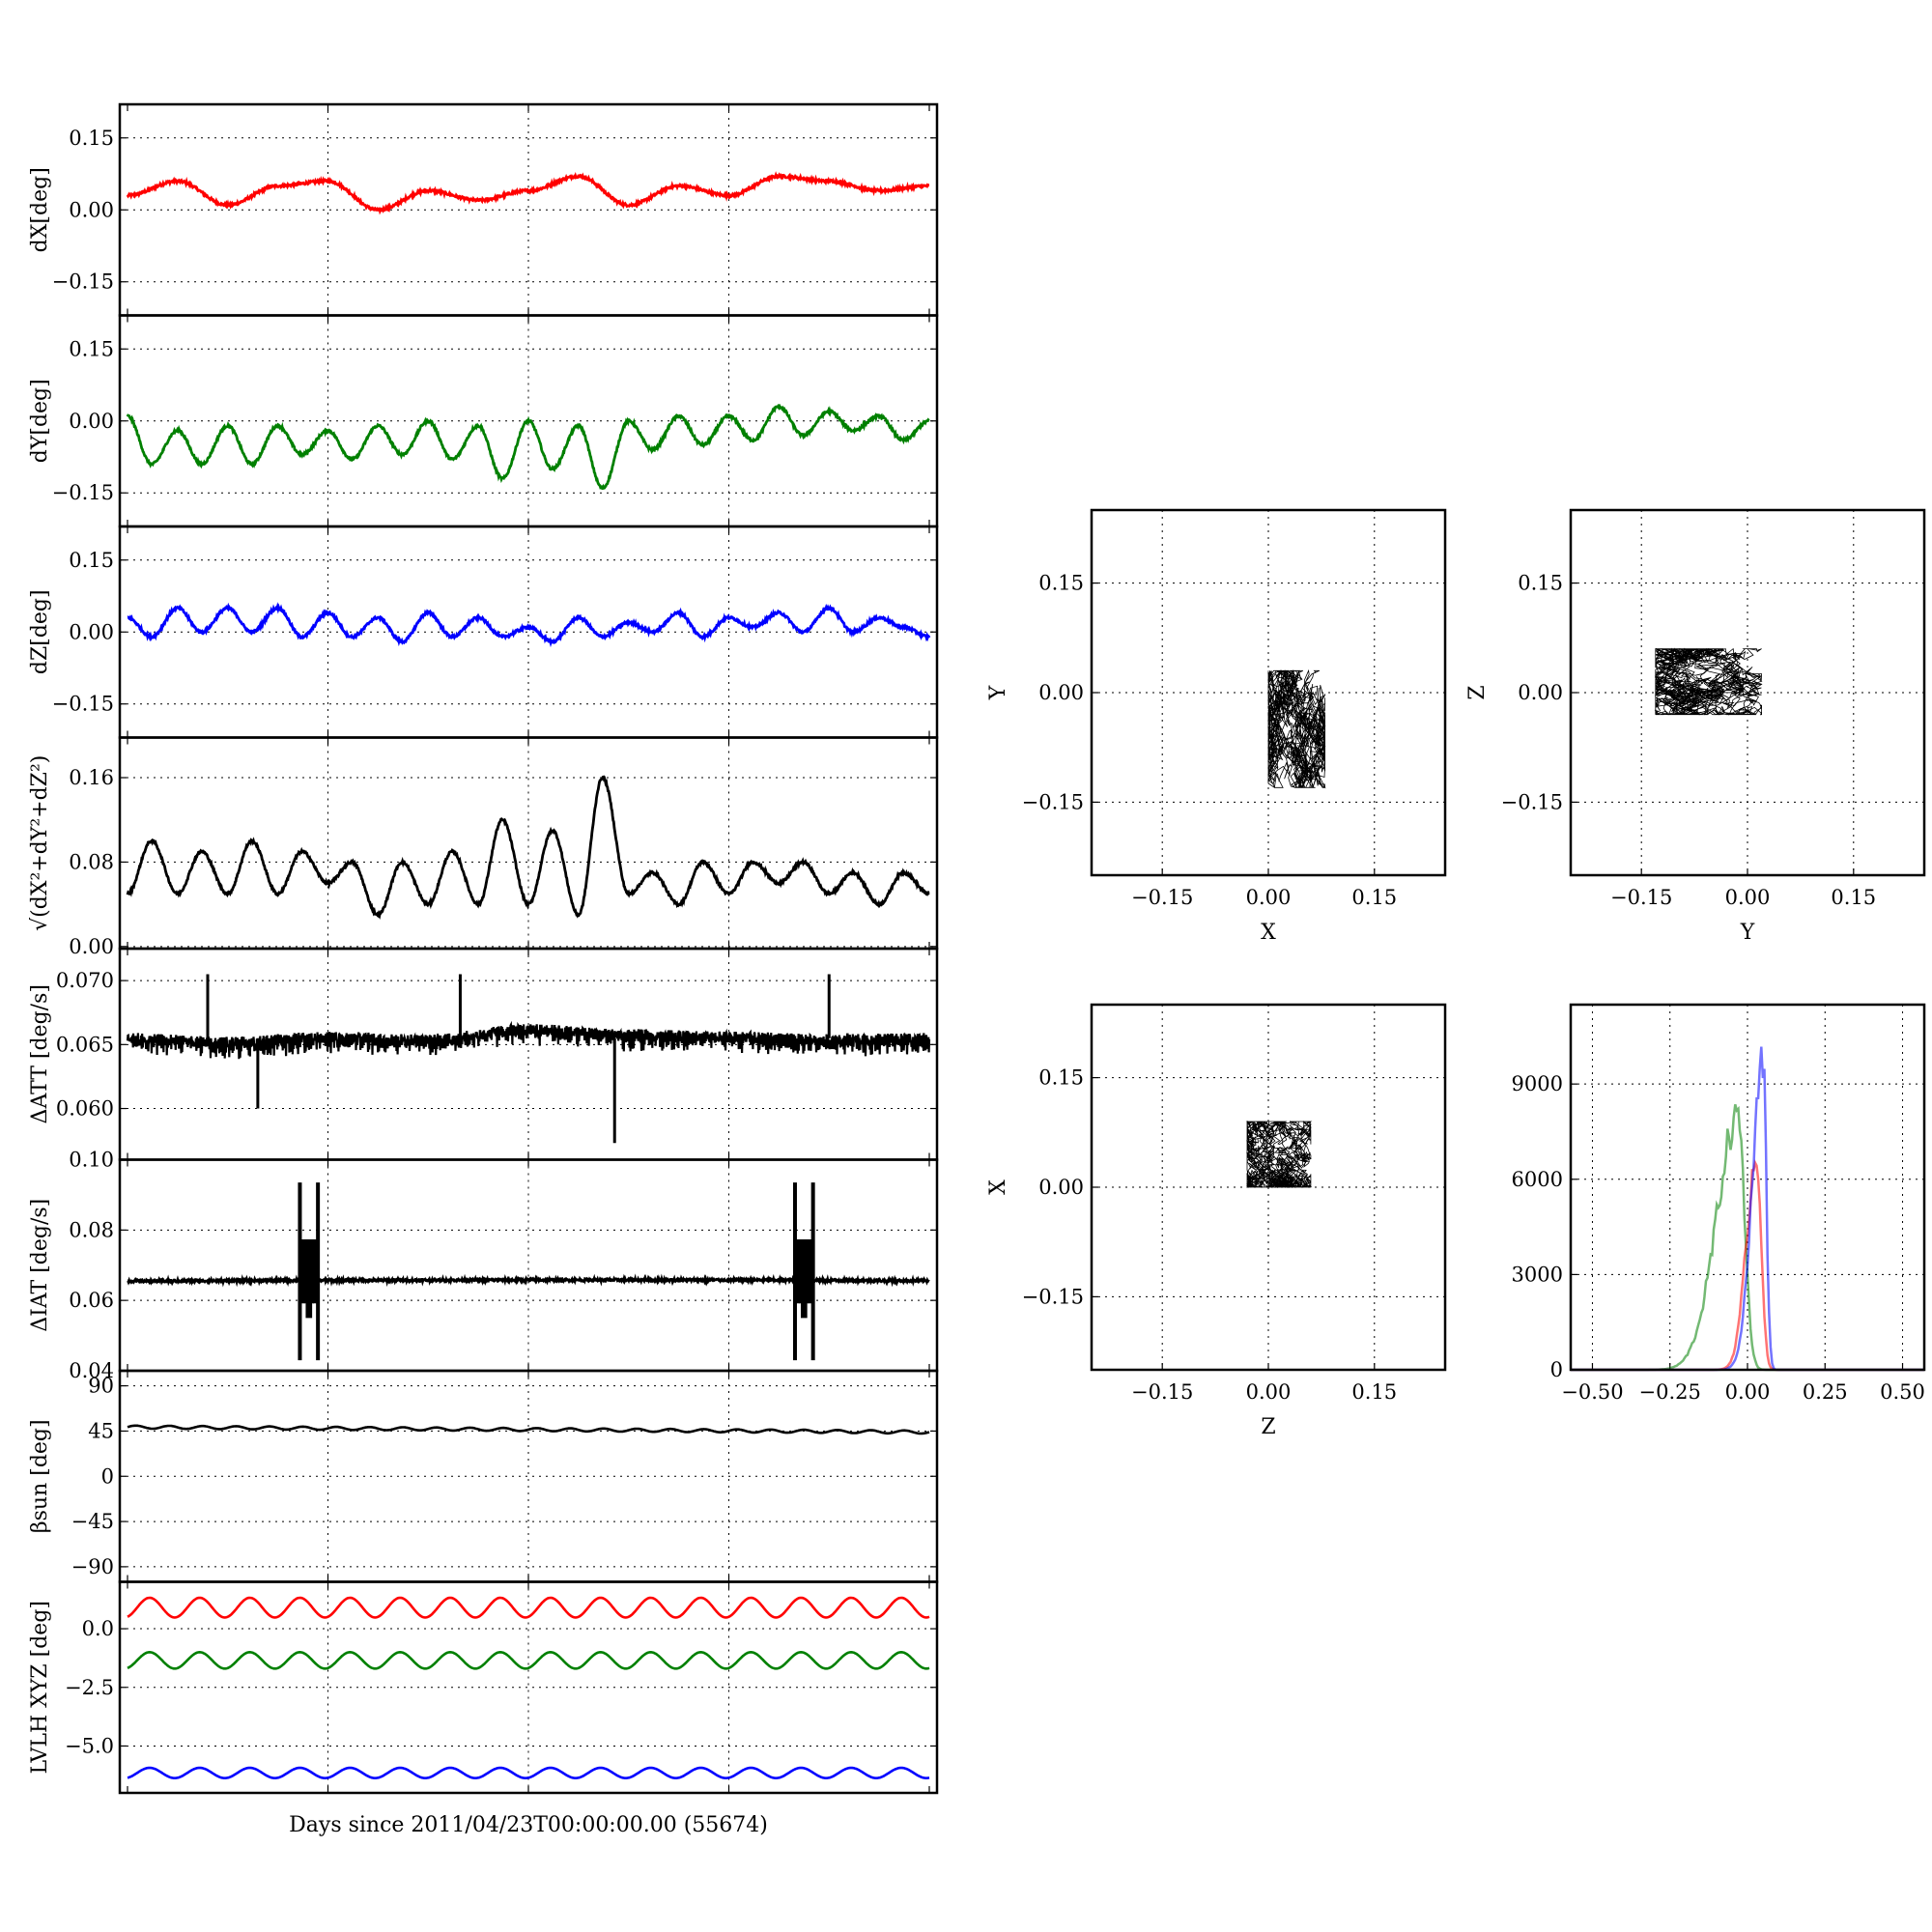 The width and height of the screenshot is (1932, 1932). I want to click on panel-dX: −0.15 0.00 0.15 dX[deg], so click(483, 209).